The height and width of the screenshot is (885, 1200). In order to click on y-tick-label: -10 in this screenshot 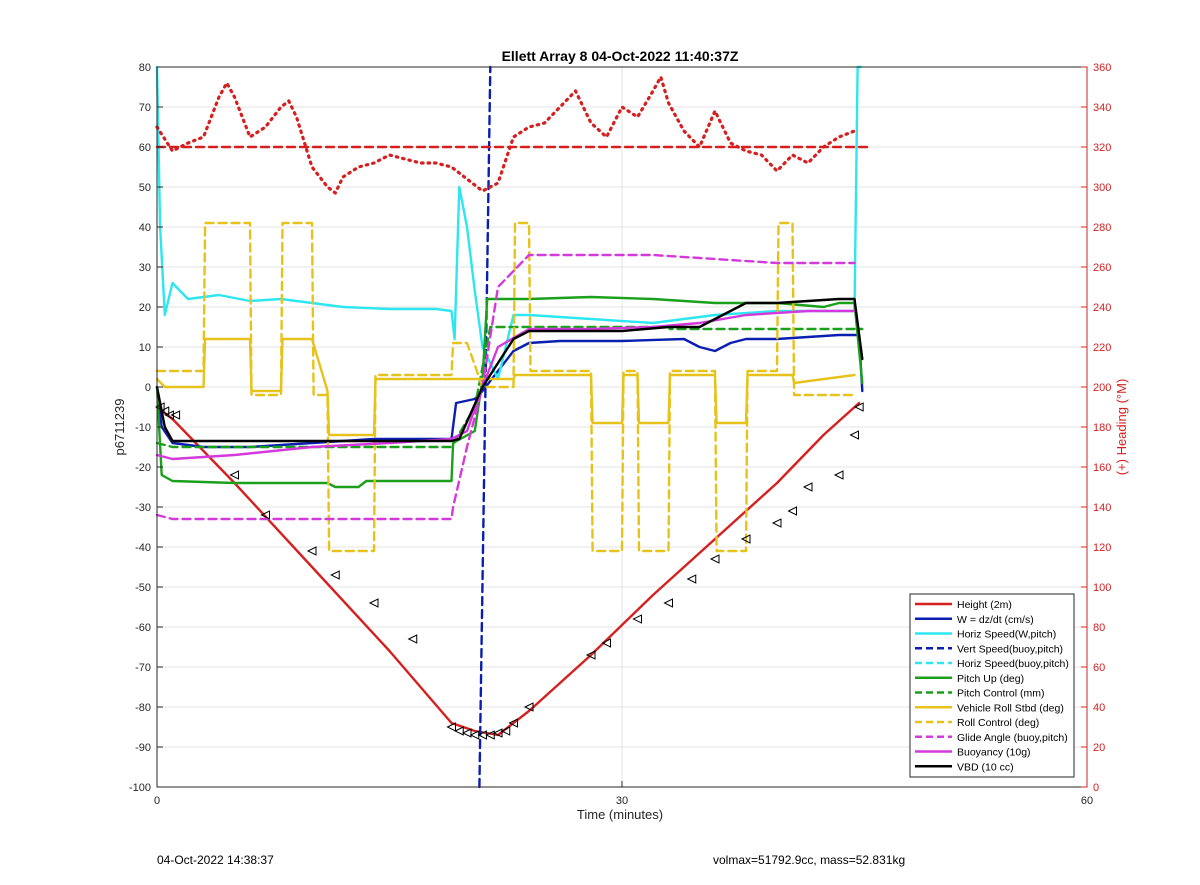, I will do `click(143, 428)`.